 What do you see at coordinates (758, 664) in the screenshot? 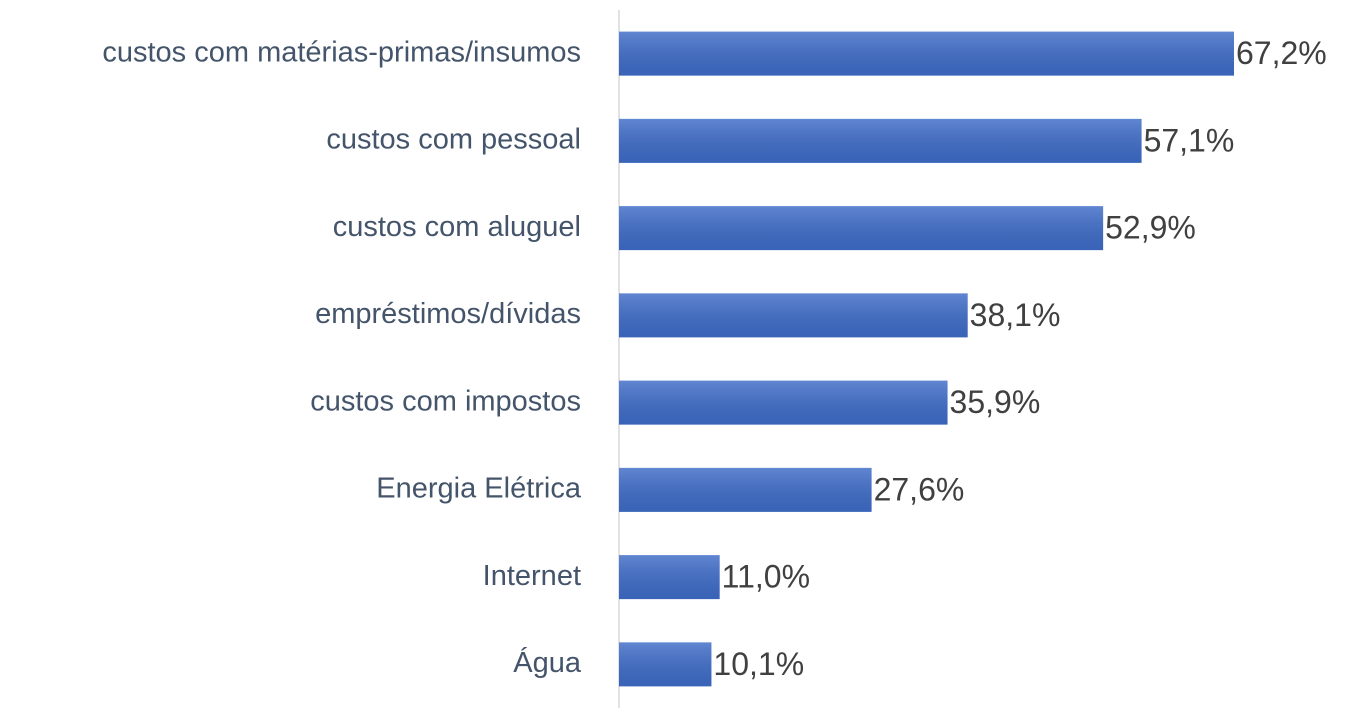
I see `value-label: 10,1%` at bounding box center [758, 664].